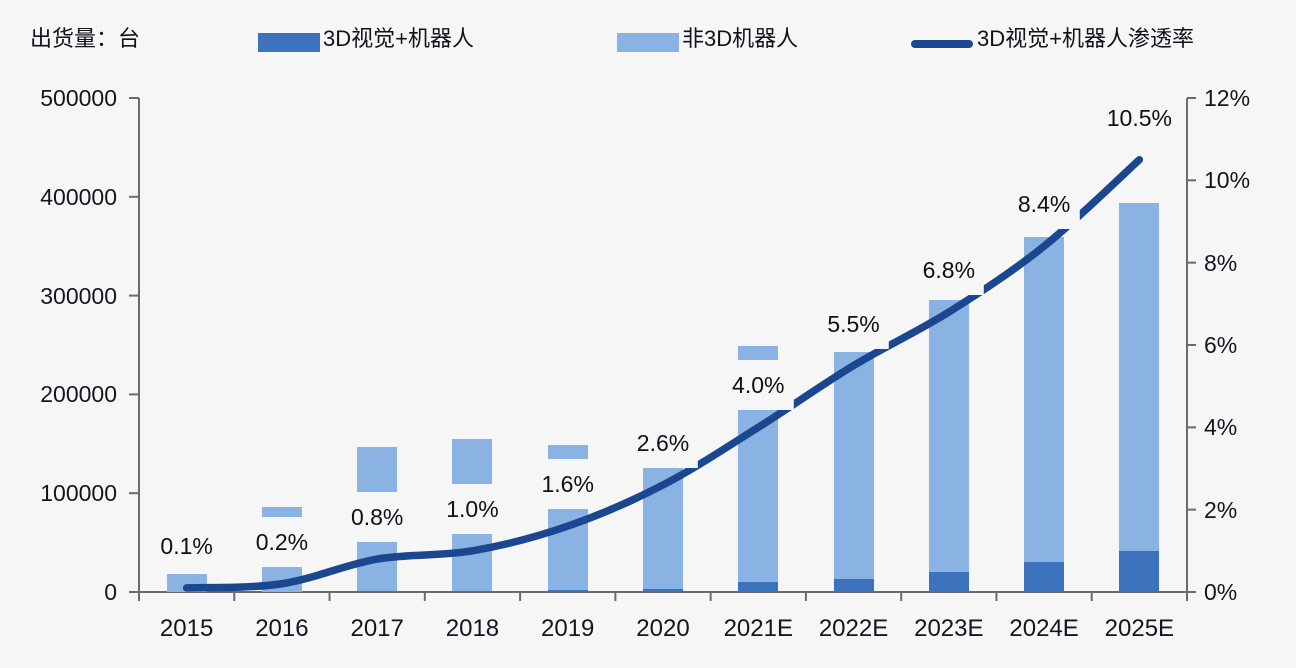 The height and width of the screenshot is (668, 1296). Describe the element at coordinates (663, 442) in the screenshot. I see `penetration-data-label: 2.6%` at that location.